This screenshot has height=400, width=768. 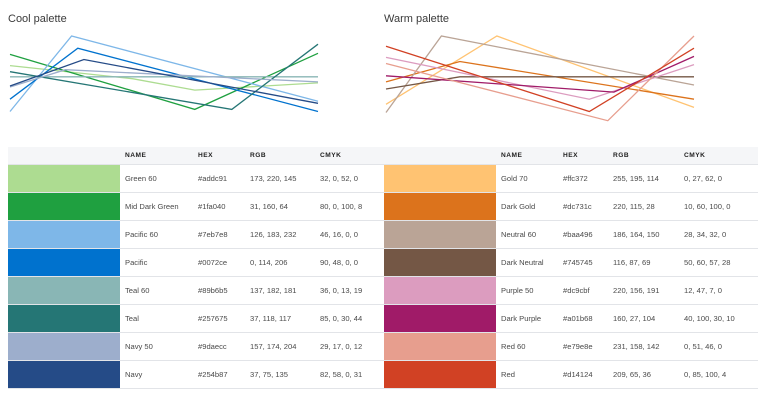 What do you see at coordinates (224, 178) in the screenshot?
I see `color-hex: #addc91` at bounding box center [224, 178].